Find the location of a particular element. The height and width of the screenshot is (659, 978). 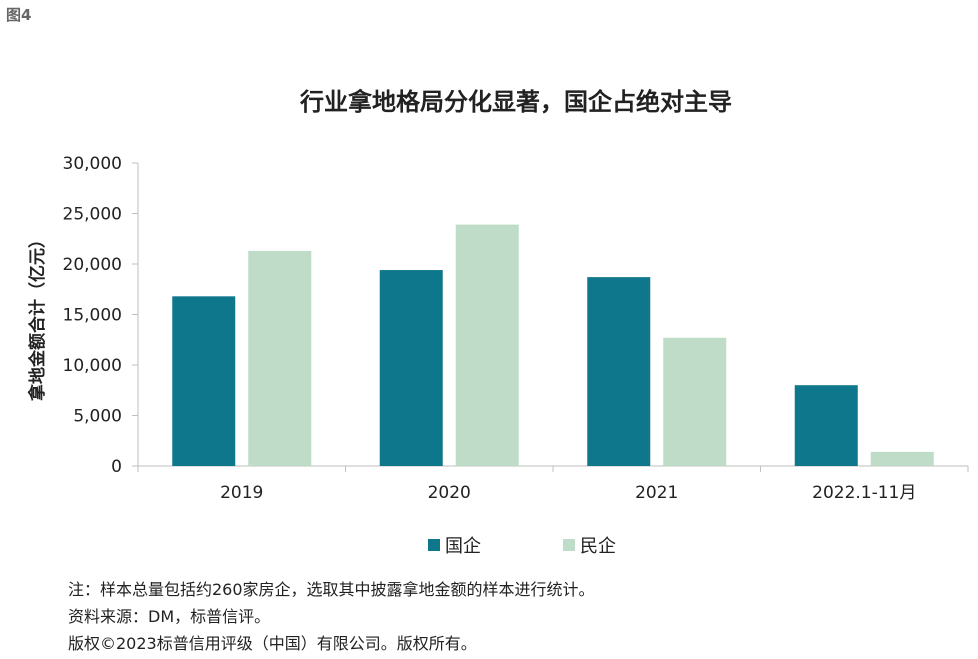

y-tick-label: 30,000 is located at coordinates (92, 164).